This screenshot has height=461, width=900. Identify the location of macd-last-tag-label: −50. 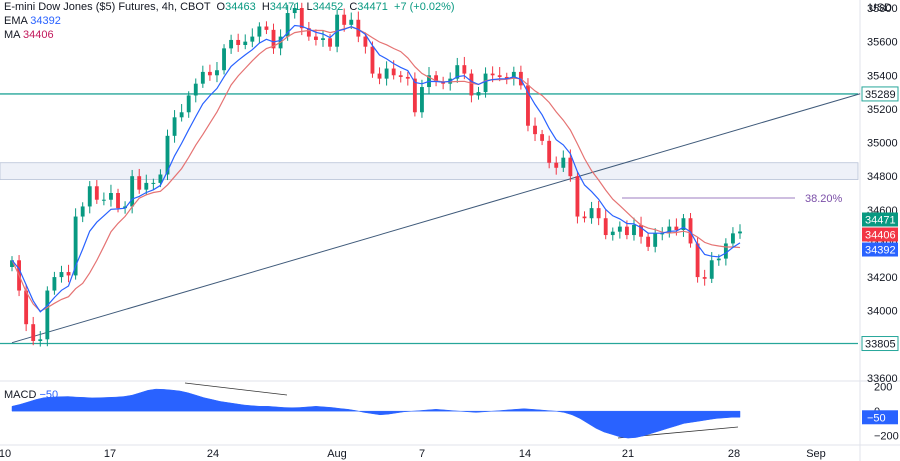
(876, 418).